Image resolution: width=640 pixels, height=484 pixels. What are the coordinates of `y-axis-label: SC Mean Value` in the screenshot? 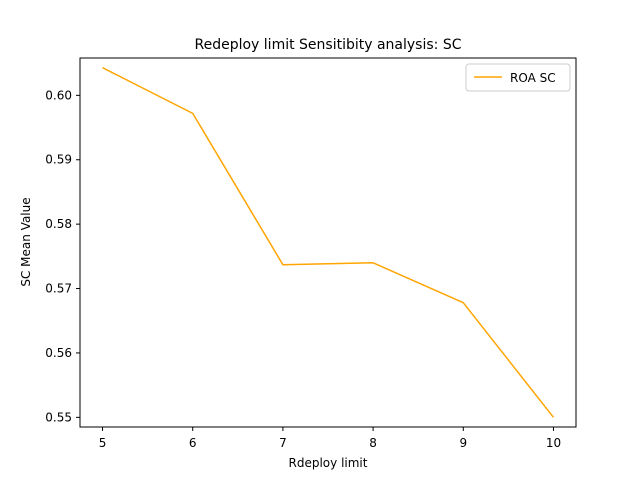 It's located at (26, 241).